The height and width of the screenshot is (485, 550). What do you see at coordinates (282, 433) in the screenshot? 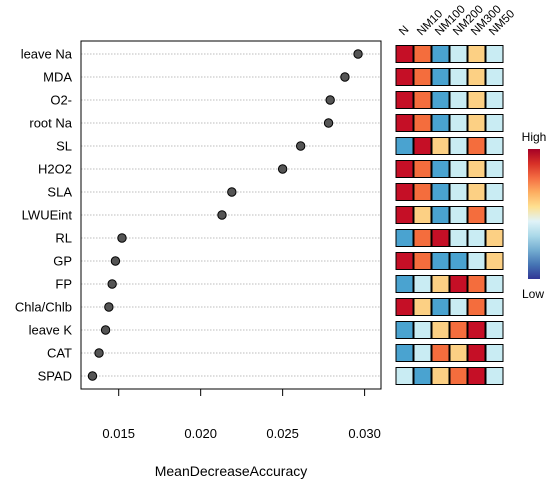
I see `x-tick-label: 0.025` at bounding box center [282, 433].